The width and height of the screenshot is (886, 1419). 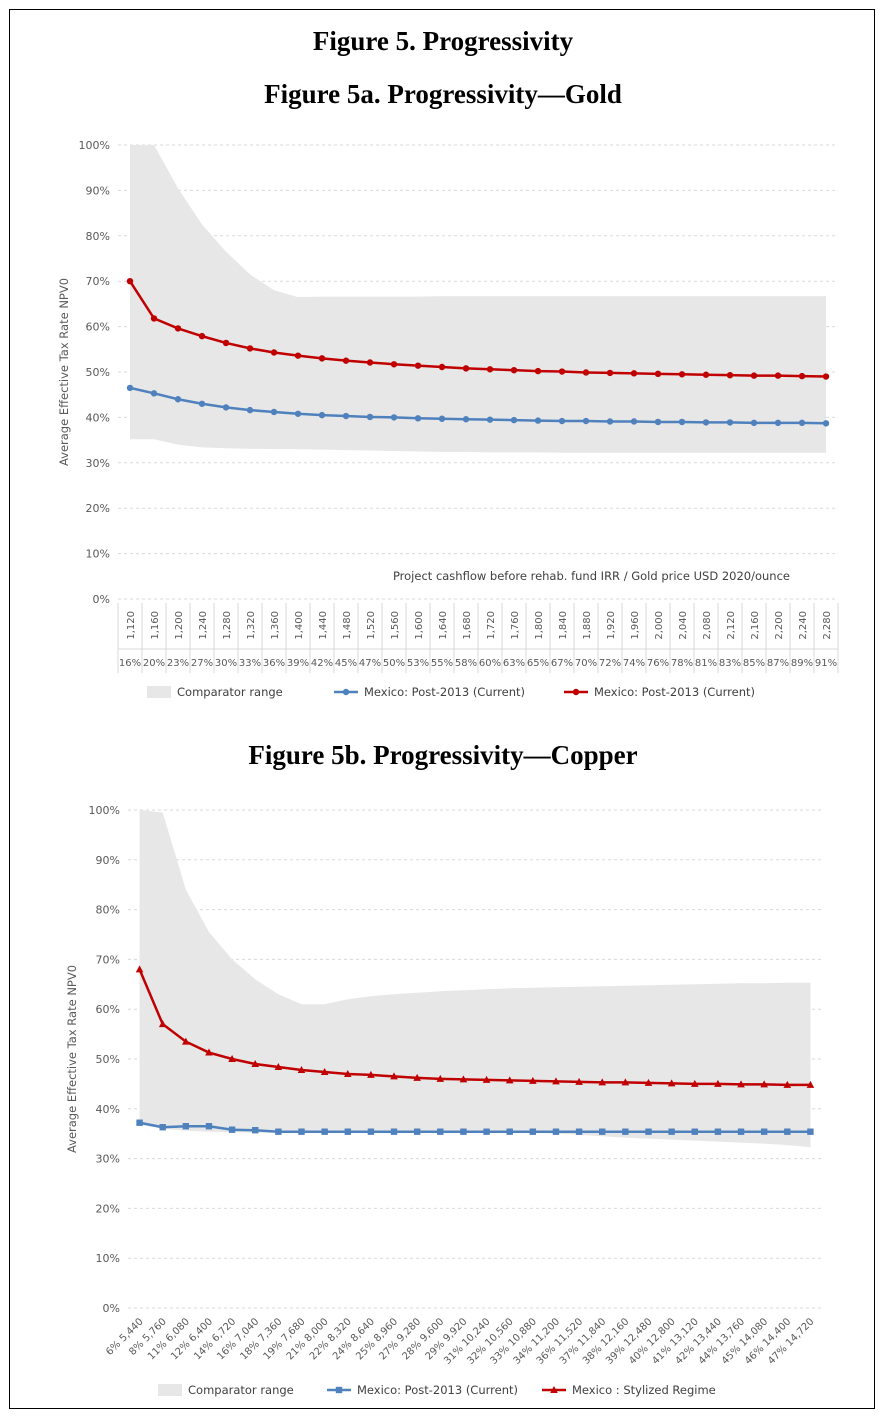 What do you see at coordinates (299, 625) in the screenshot?
I see `x-tick-label: 1,400` at bounding box center [299, 625].